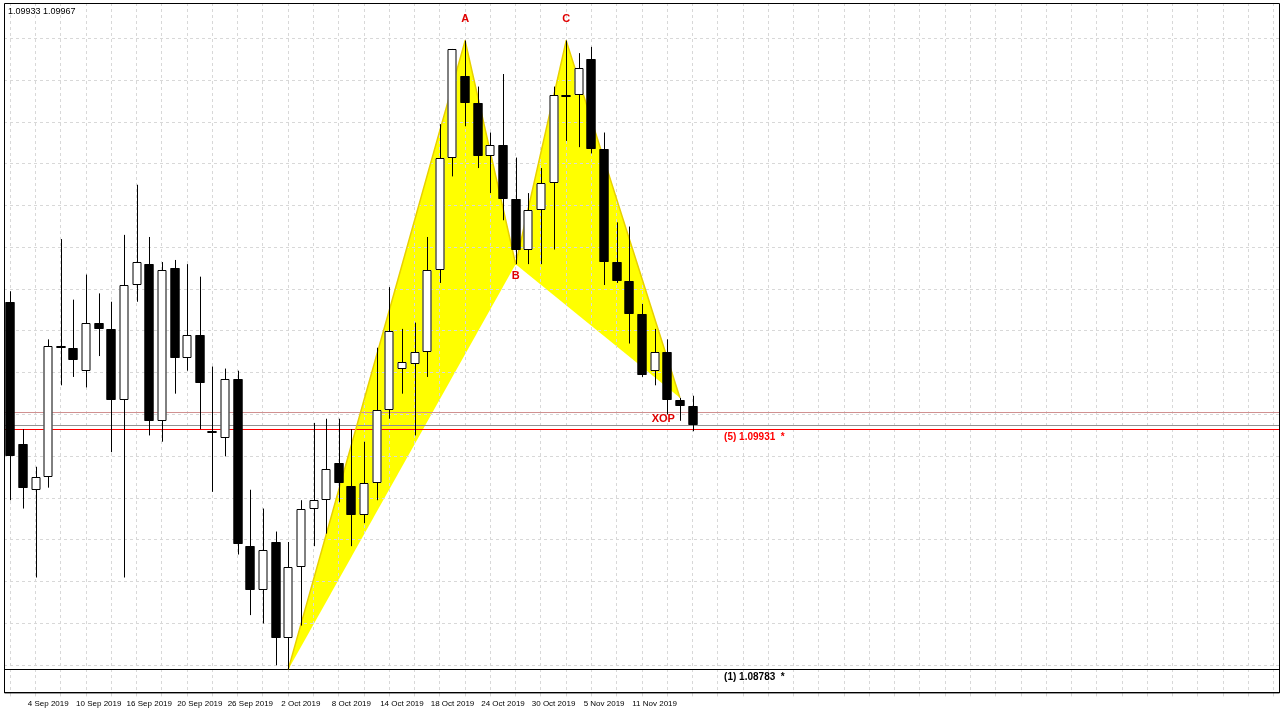  I want to click on x-tick-label: 4 Sep 2019, so click(48, 704).